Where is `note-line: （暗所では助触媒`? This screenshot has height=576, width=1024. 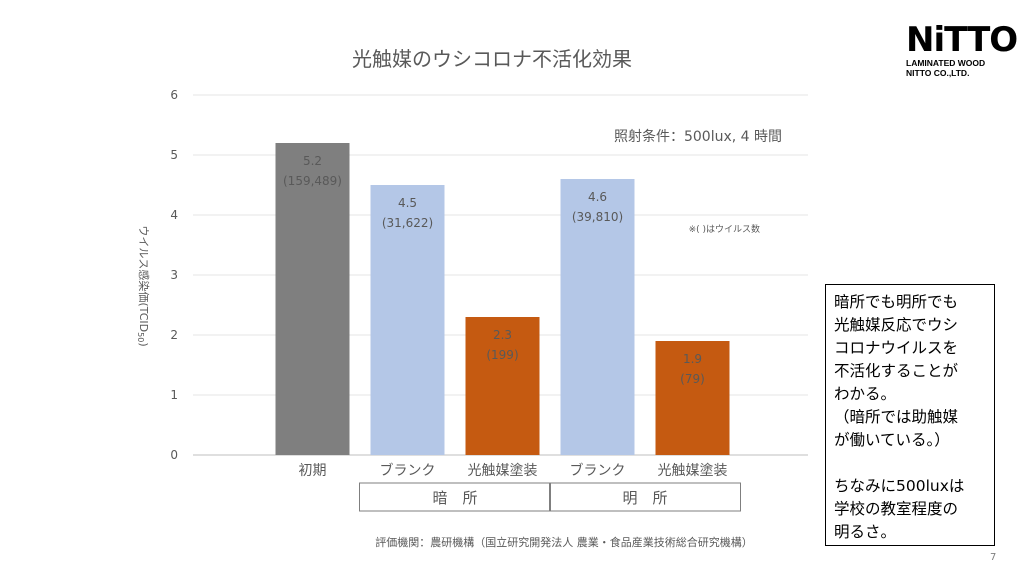 note-line: （暗所では助触媒 is located at coordinates (896, 417).